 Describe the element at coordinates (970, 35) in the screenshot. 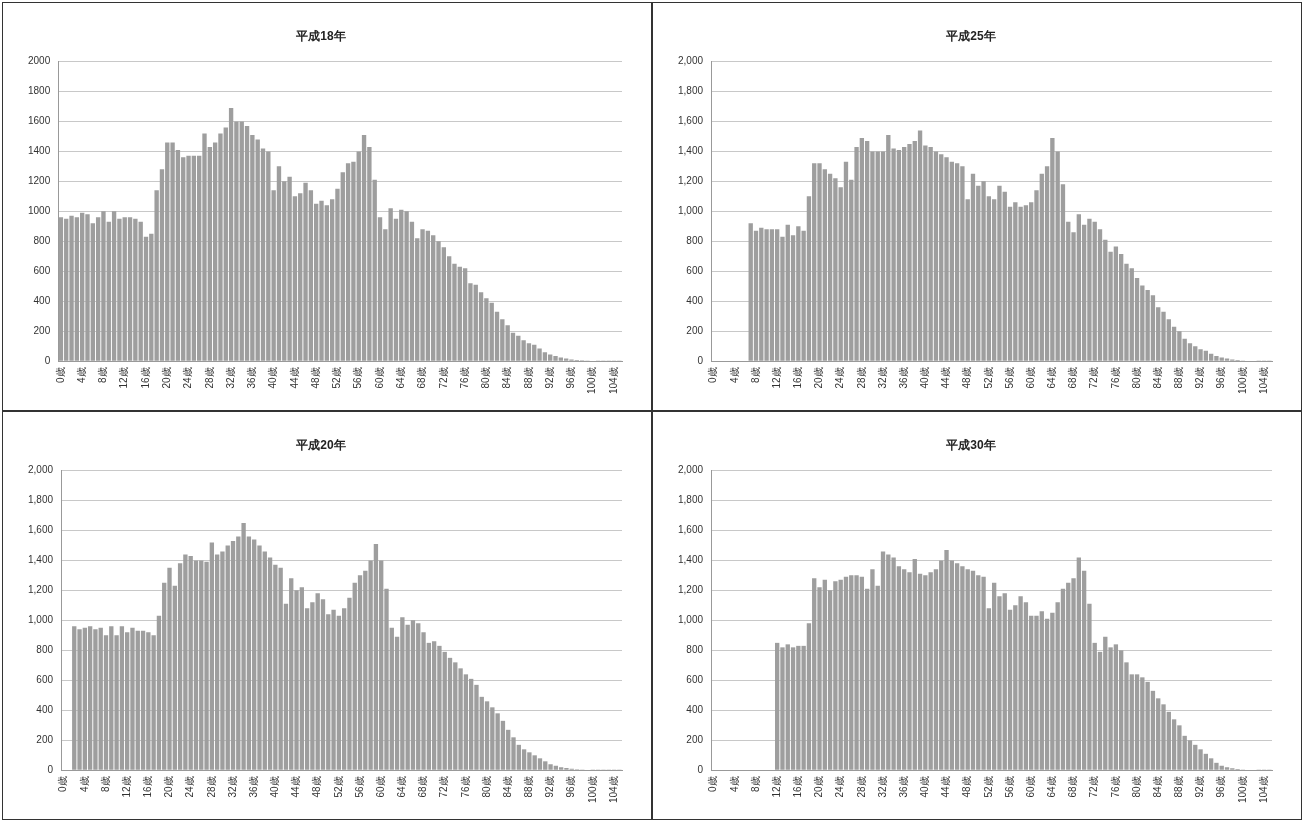

I see `chart-title: 平成25年` at that location.